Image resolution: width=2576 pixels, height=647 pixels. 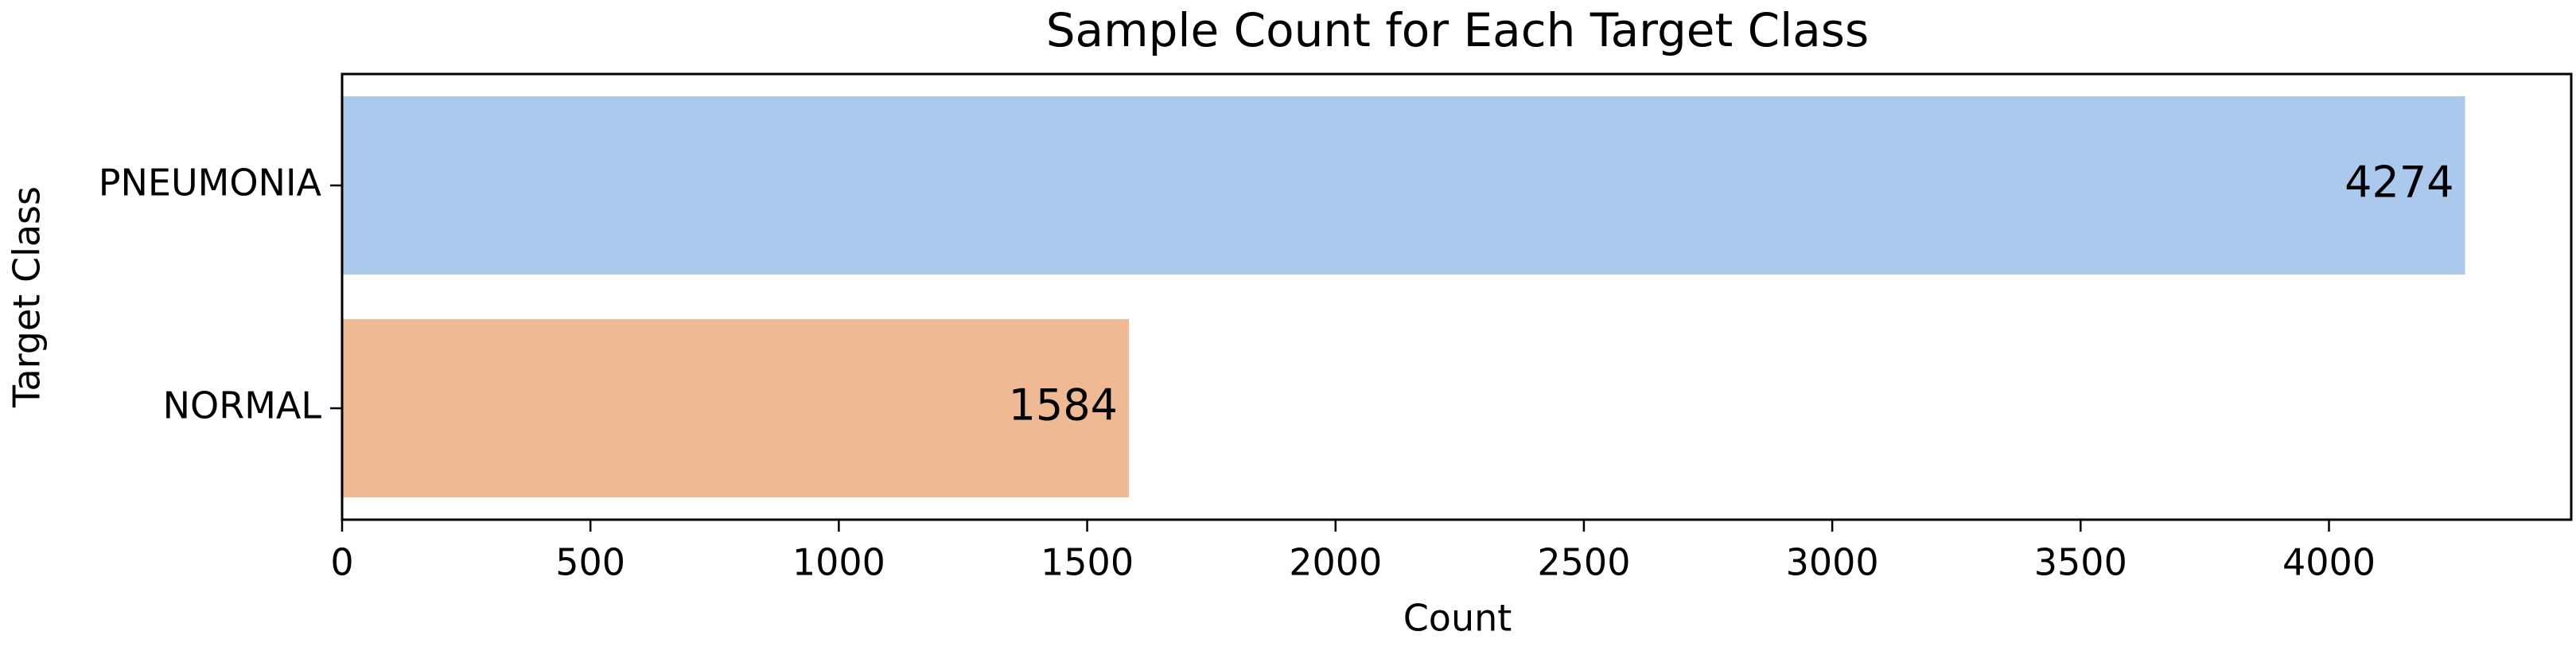 What do you see at coordinates (243, 405) in the screenshot?
I see `y-tick-label: NORMAL` at bounding box center [243, 405].